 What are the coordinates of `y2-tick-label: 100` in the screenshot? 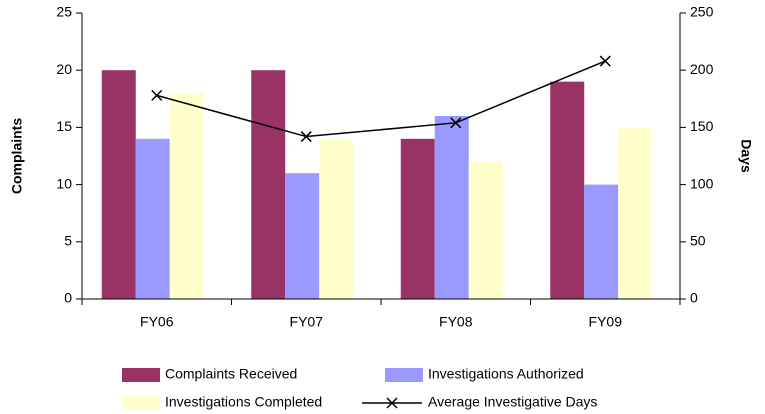 It's located at (702, 183).